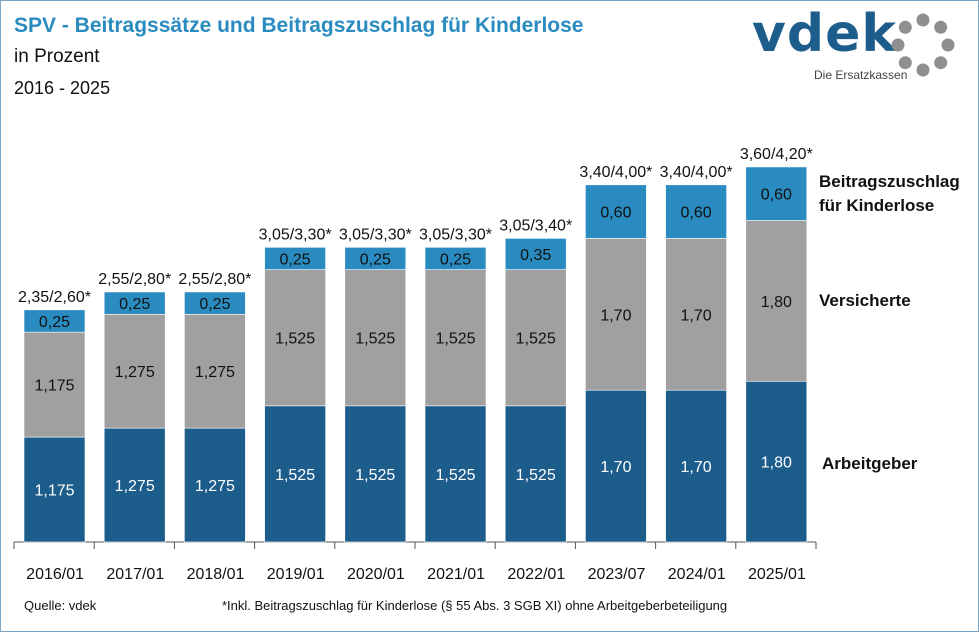 This screenshot has height=632, width=979. What do you see at coordinates (861, 75) in the screenshot?
I see `logo-tagline: Die Ersatzkassen` at bounding box center [861, 75].